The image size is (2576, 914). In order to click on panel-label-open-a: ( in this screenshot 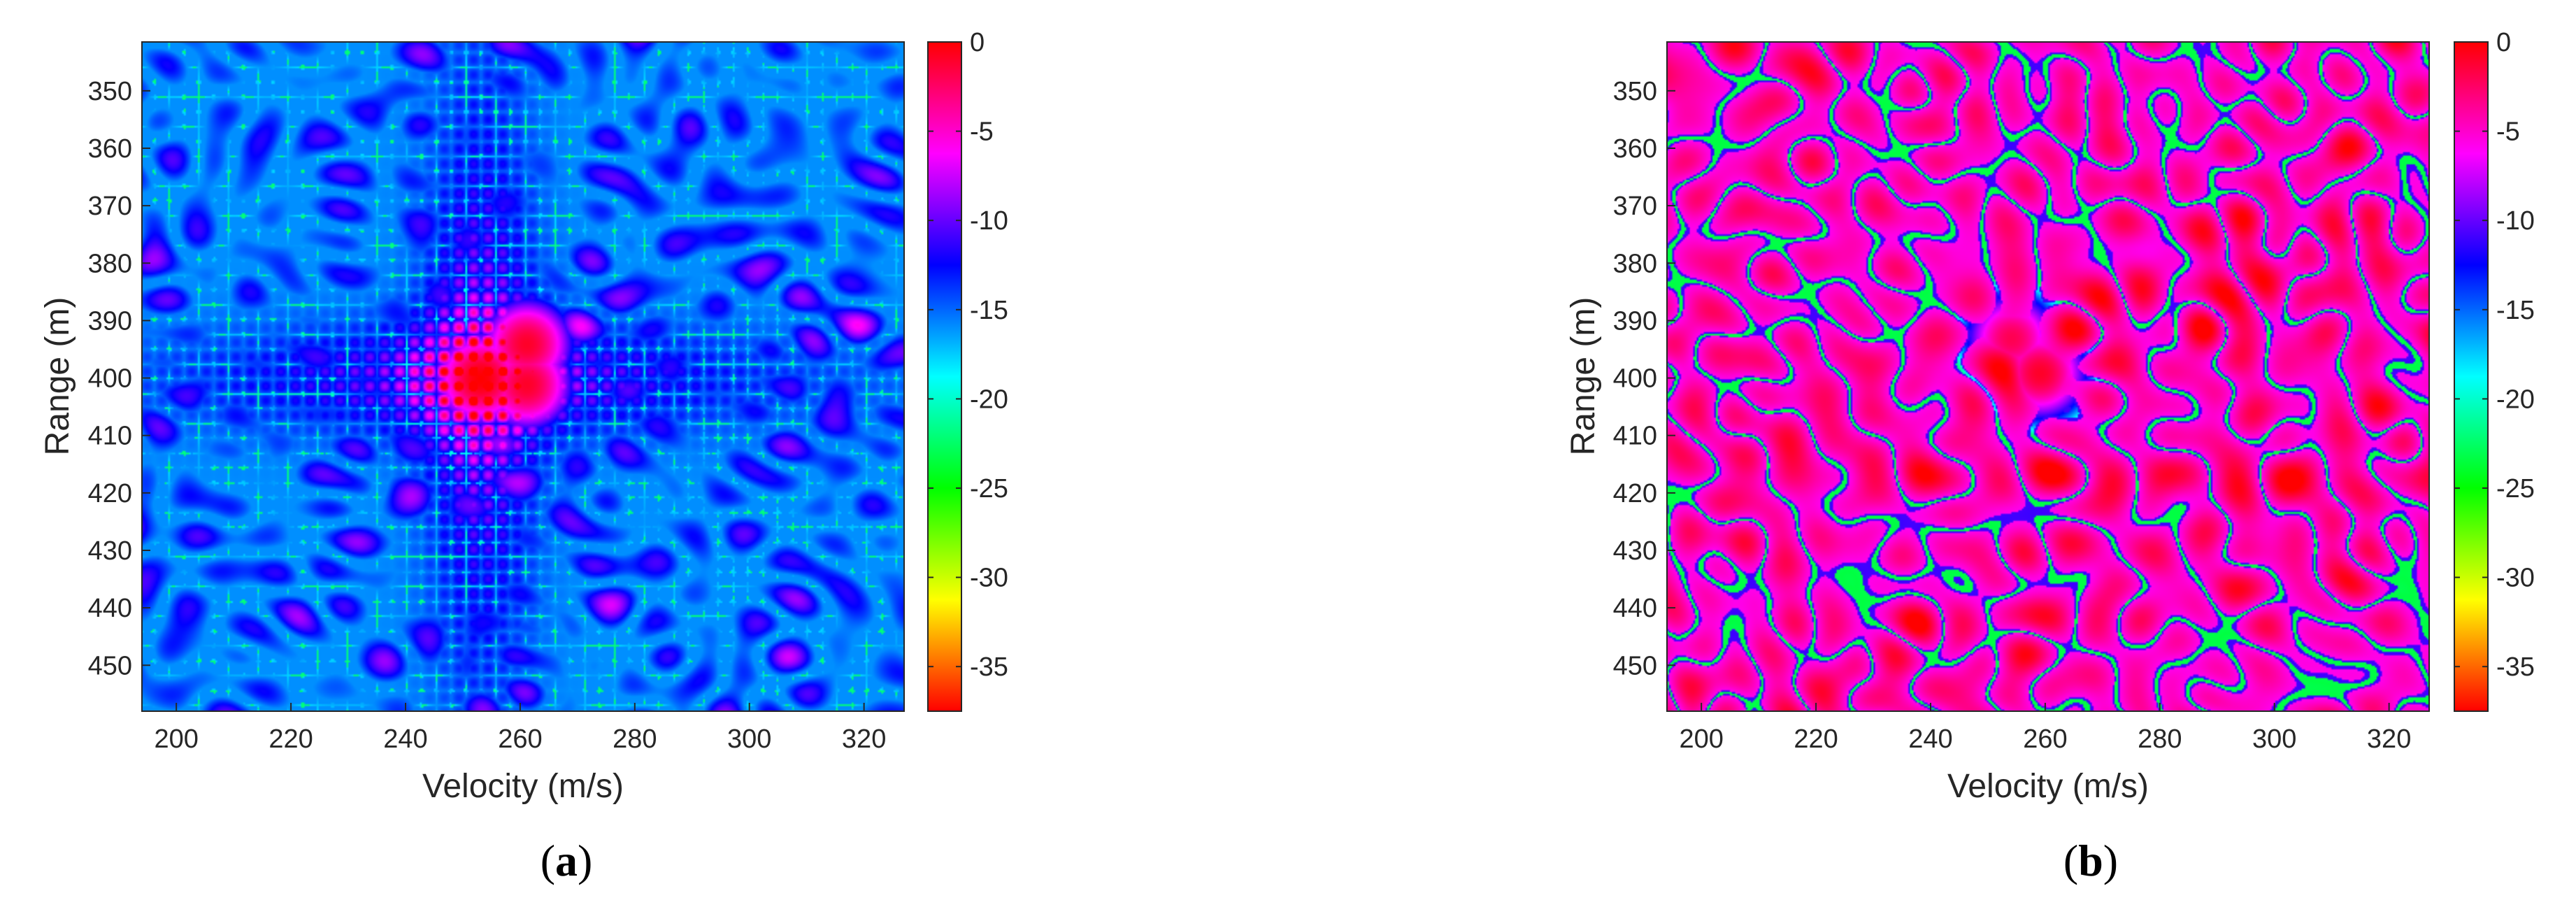, I will do `click(548, 860)`.